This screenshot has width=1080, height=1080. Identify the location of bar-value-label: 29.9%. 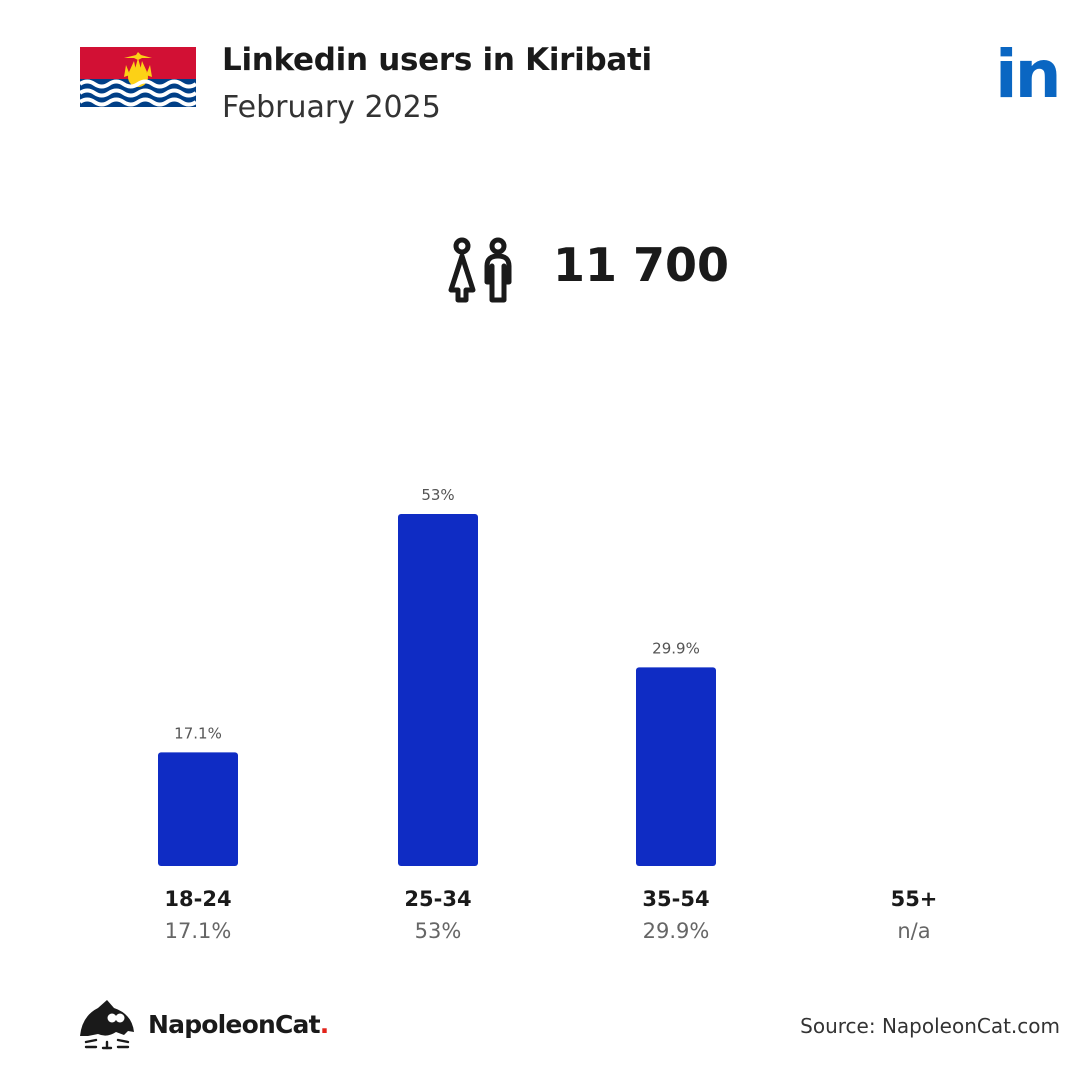
(676, 648).